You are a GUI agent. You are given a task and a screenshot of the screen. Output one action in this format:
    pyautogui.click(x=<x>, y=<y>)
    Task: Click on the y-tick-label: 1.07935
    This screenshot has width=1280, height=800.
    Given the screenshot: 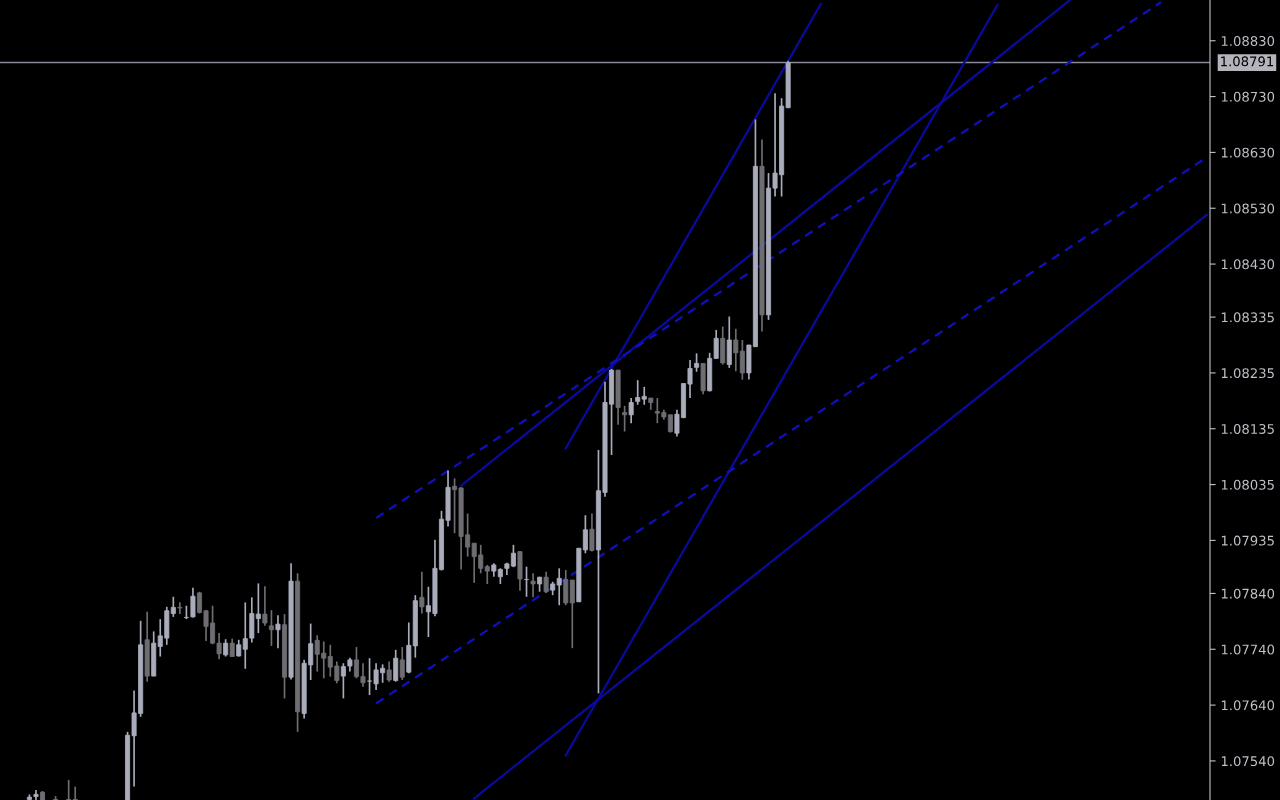 What is the action you would take?
    pyautogui.click(x=1247, y=540)
    